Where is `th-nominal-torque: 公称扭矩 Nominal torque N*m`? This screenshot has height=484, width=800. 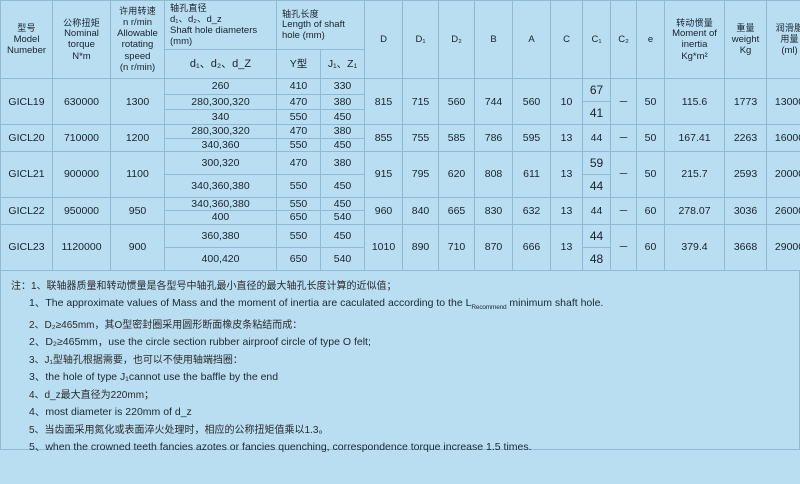
th-nominal-torque: 公称扭矩 Nominal torque N*m is located at coordinates (81, 40).